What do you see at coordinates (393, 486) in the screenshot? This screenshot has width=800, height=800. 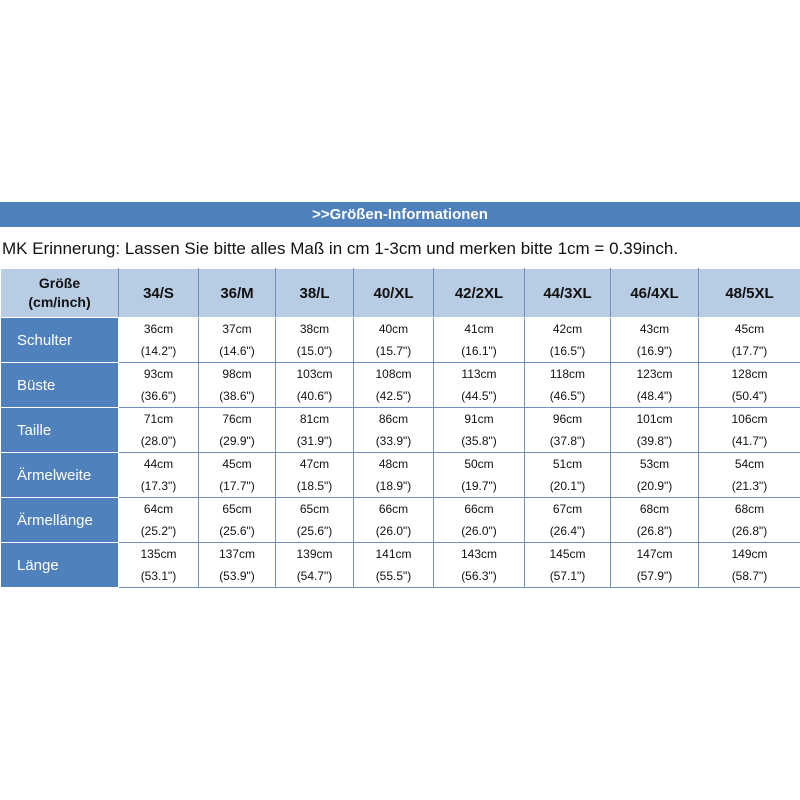 I see `inch-value: (18.9")` at bounding box center [393, 486].